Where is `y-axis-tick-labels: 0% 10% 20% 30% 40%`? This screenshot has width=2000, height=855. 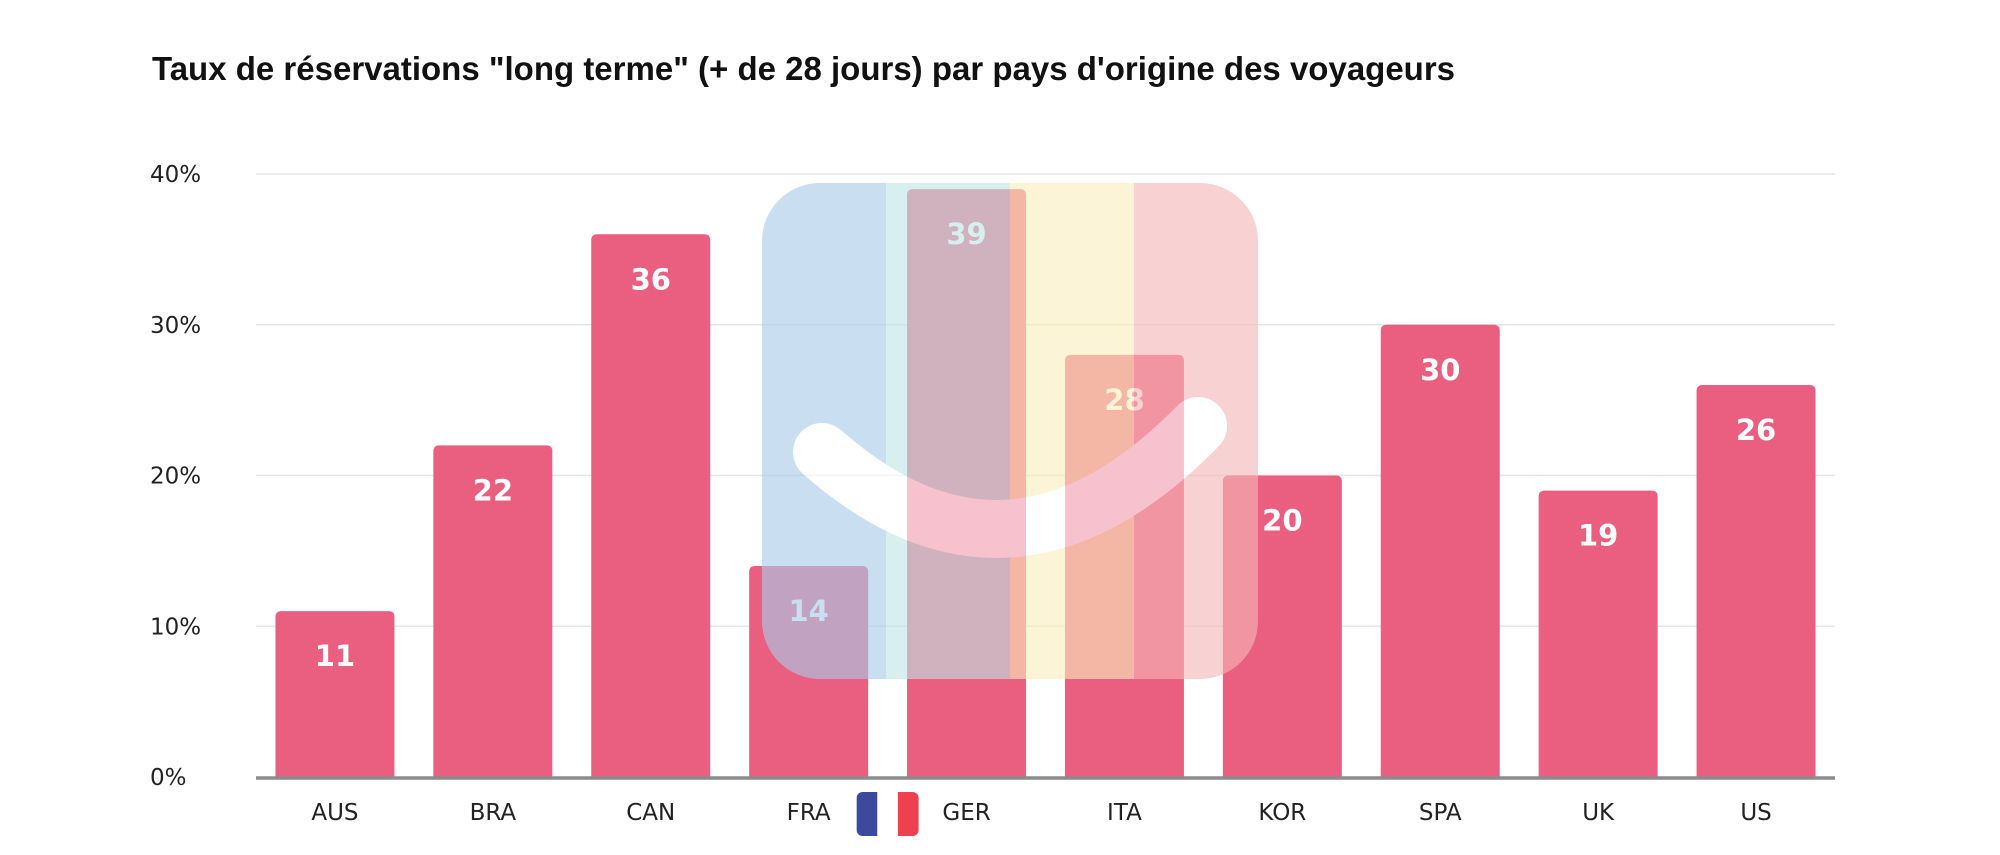 y-axis-tick-labels: 0% 10% 20% 30% 40% is located at coordinates (175, 476).